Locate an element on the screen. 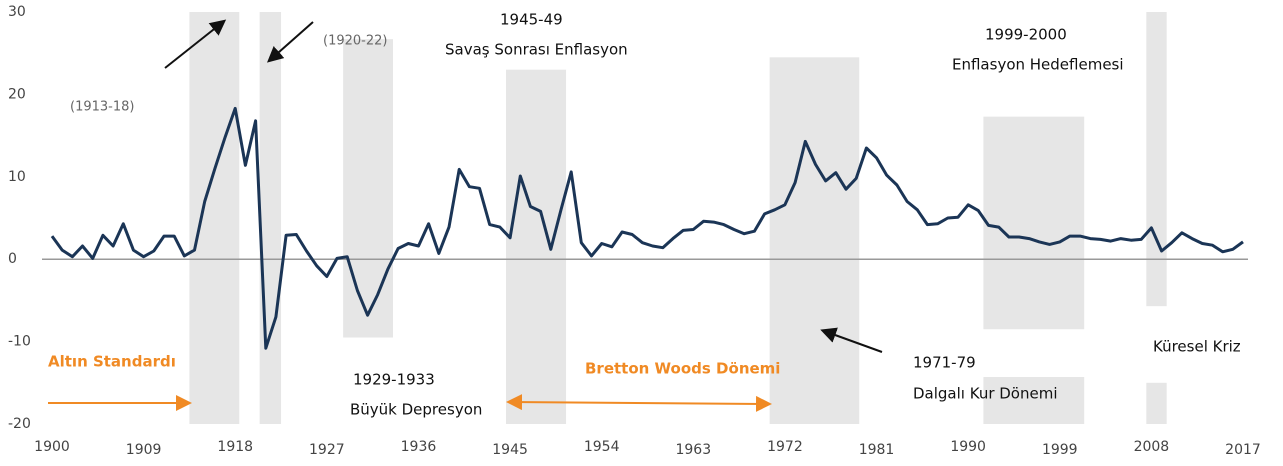 The image size is (1283, 466). annotation: 1945-49 is located at coordinates (531, 20).